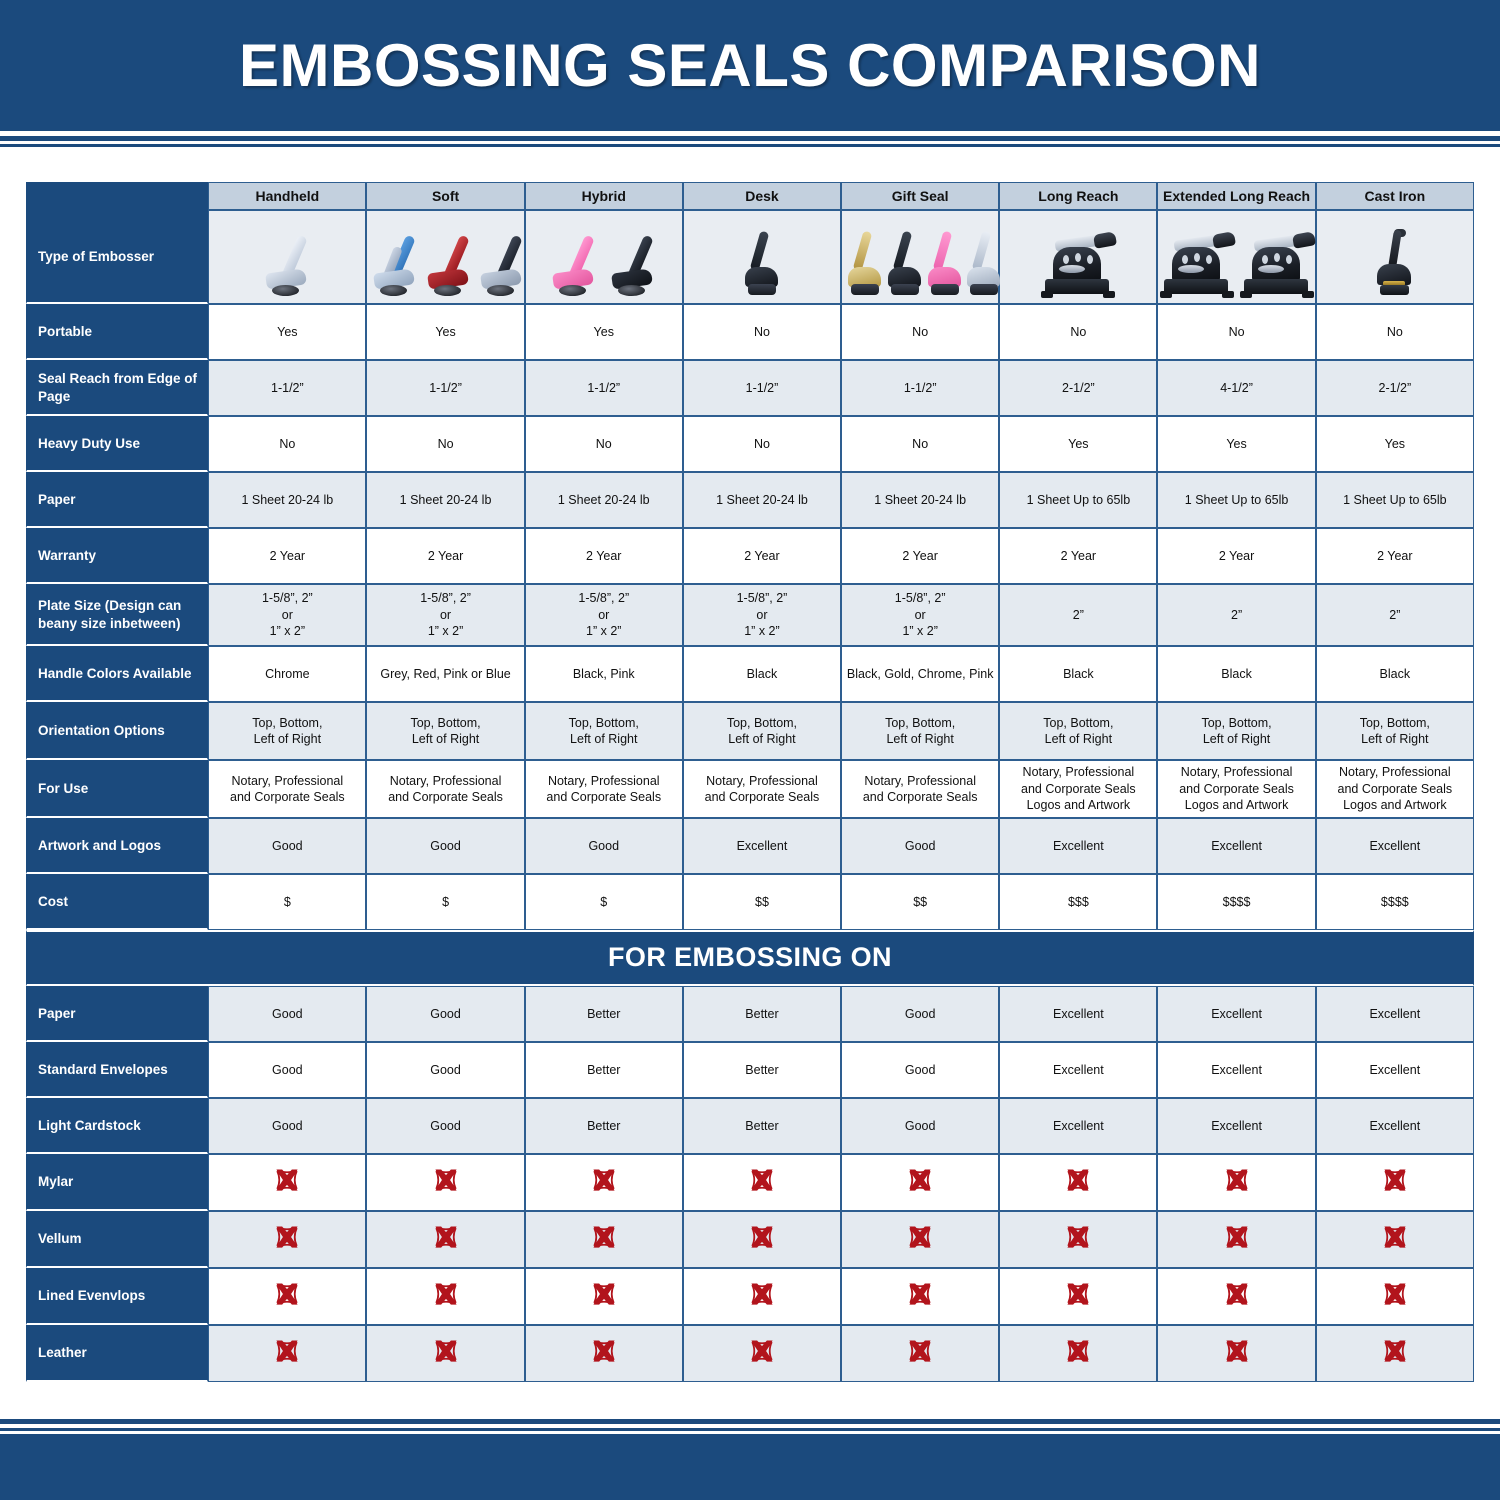 This screenshot has height=1500, width=1500. I want to click on column-header-hybrid: Hybrid, so click(603, 196).